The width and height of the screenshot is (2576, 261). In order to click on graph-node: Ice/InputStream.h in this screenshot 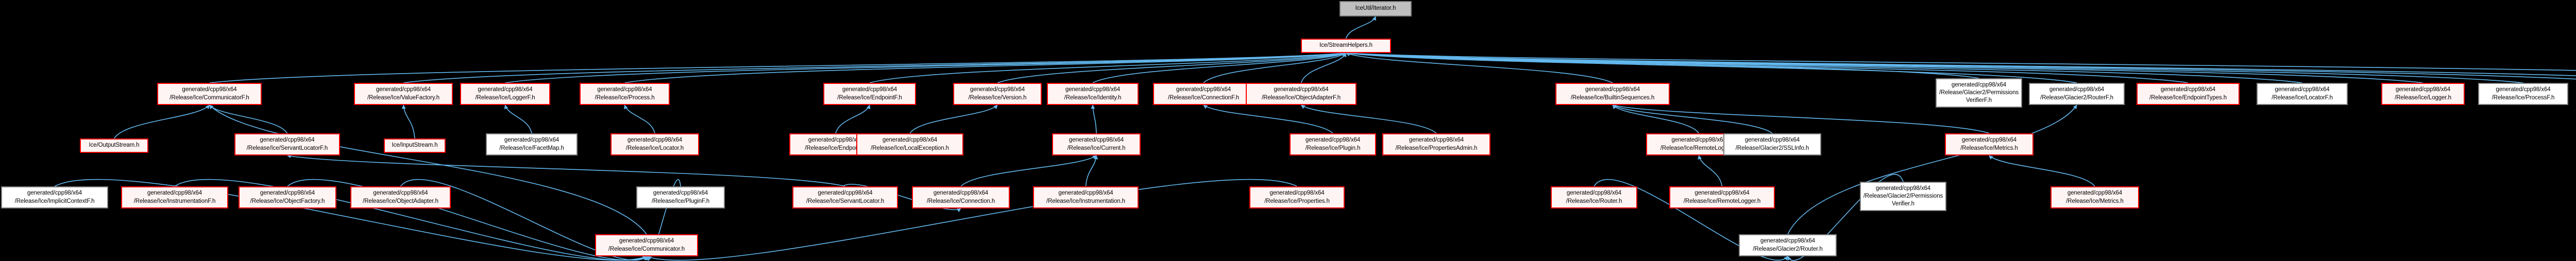, I will do `click(415, 145)`.